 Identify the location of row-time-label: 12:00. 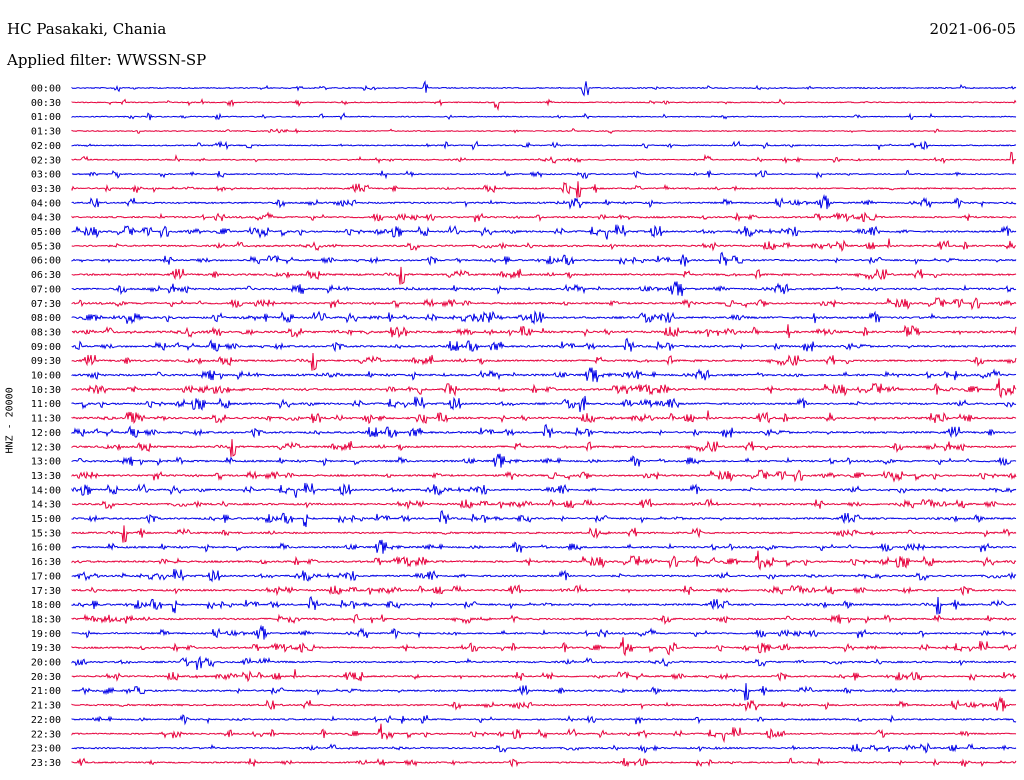
(46, 433).